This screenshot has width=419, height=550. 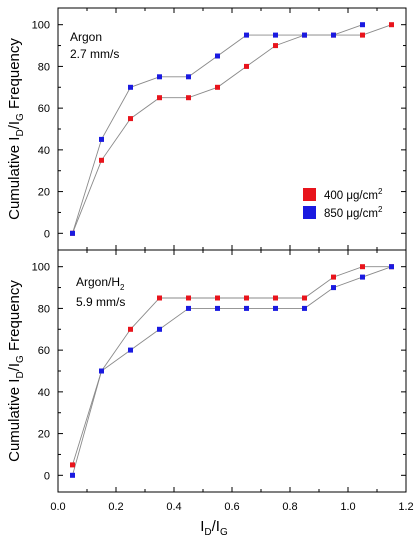 I want to click on x-tick-label: 1.0, so click(x=347, y=507).